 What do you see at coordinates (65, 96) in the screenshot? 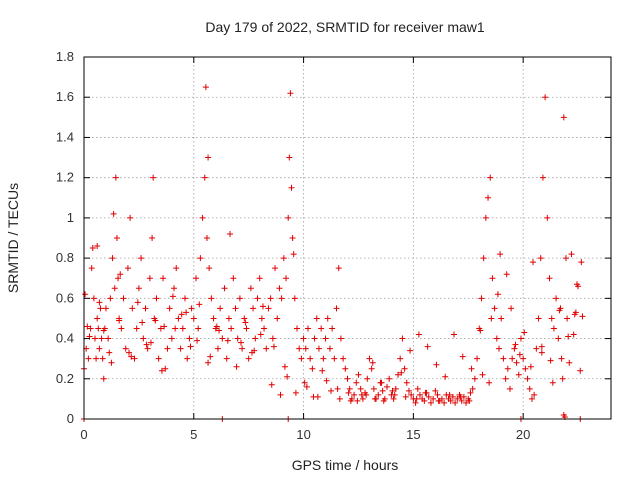
I see `y-tick-label: 1.6` at bounding box center [65, 96].